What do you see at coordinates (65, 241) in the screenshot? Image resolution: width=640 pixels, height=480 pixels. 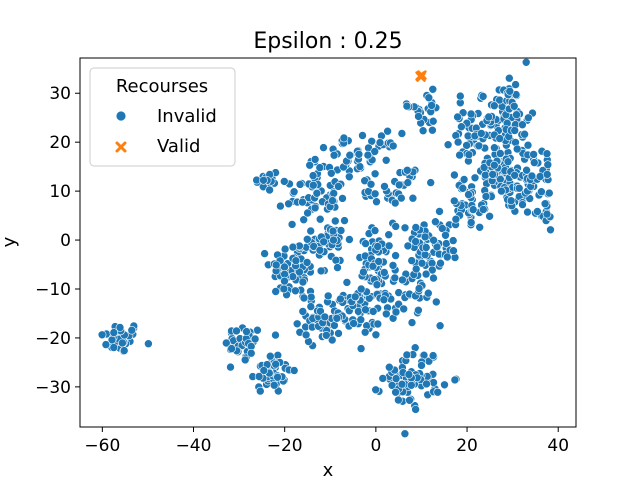 I see `y-tick-label: 0` at bounding box center [65, 241].